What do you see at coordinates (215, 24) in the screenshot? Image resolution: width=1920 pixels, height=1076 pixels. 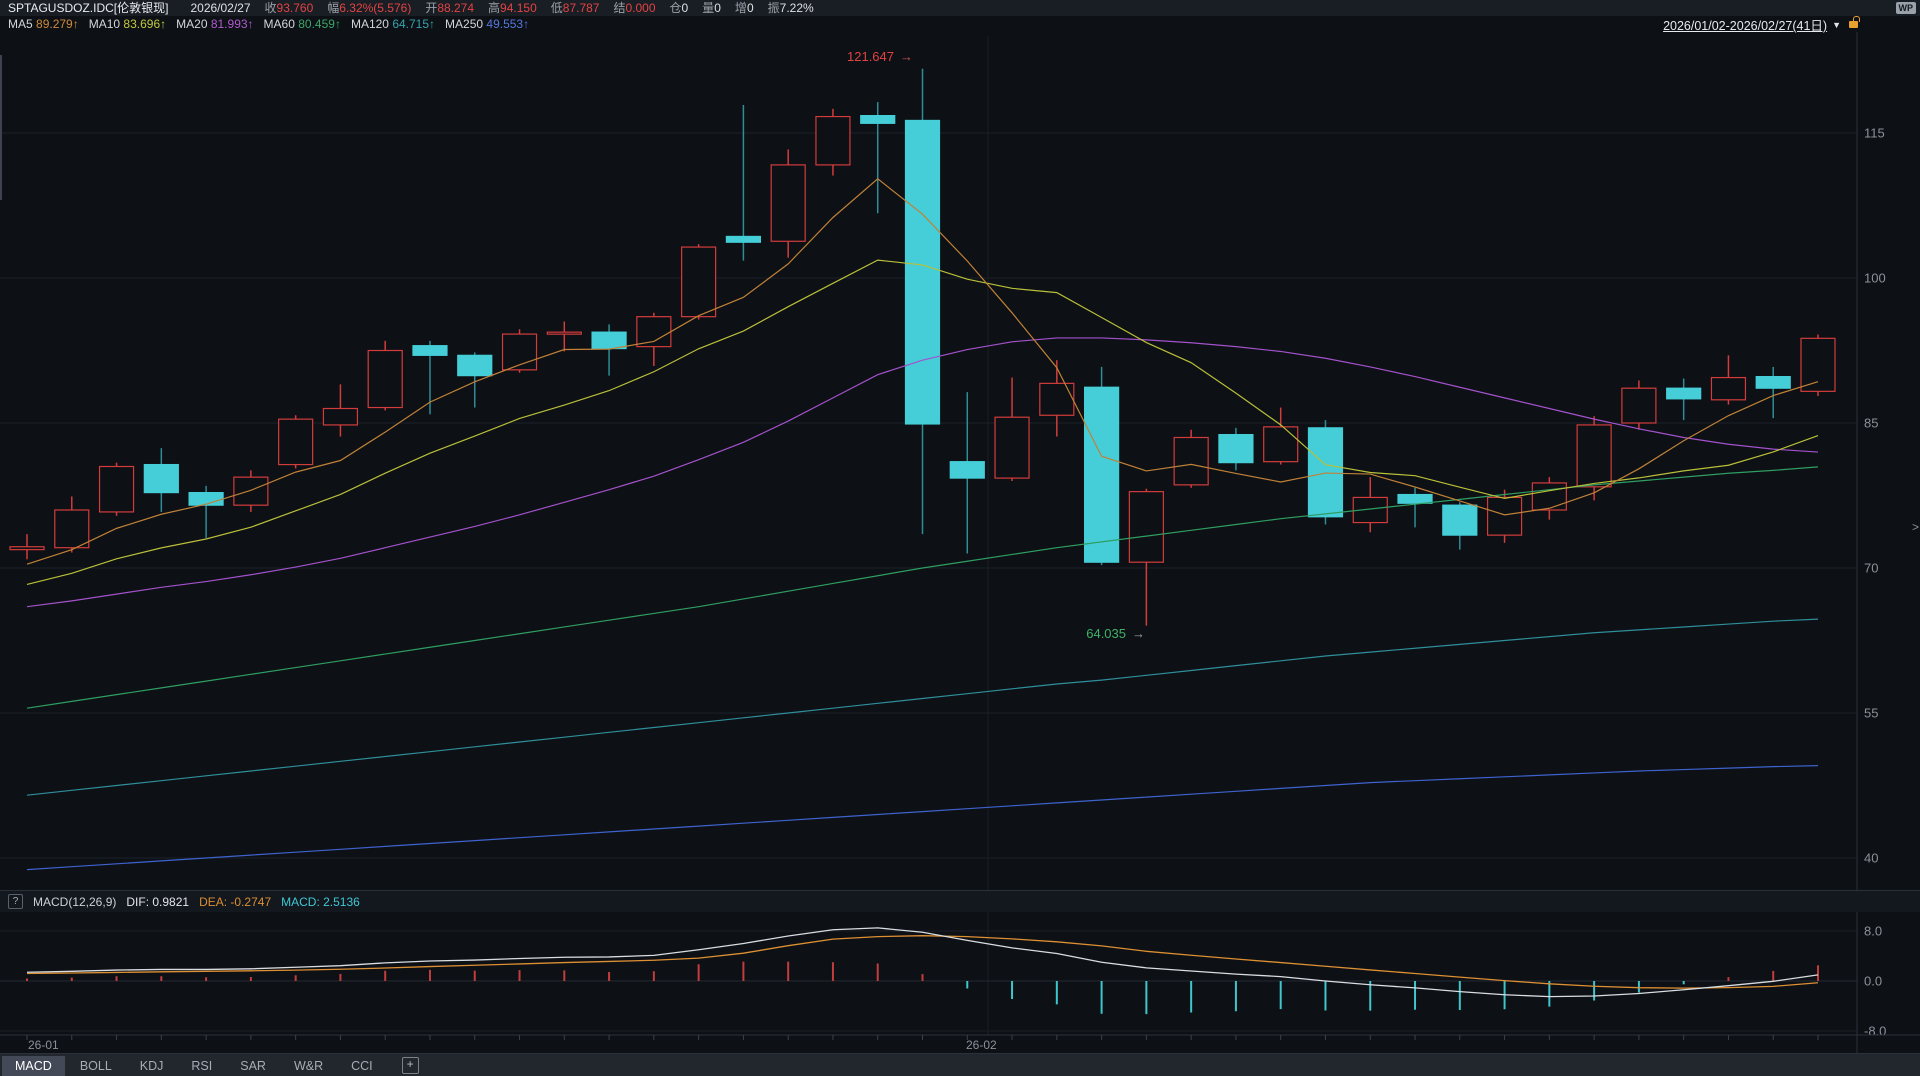 I see `ma-legend-ma20: MA20 81.993↑` at bounding box center [215, 24].